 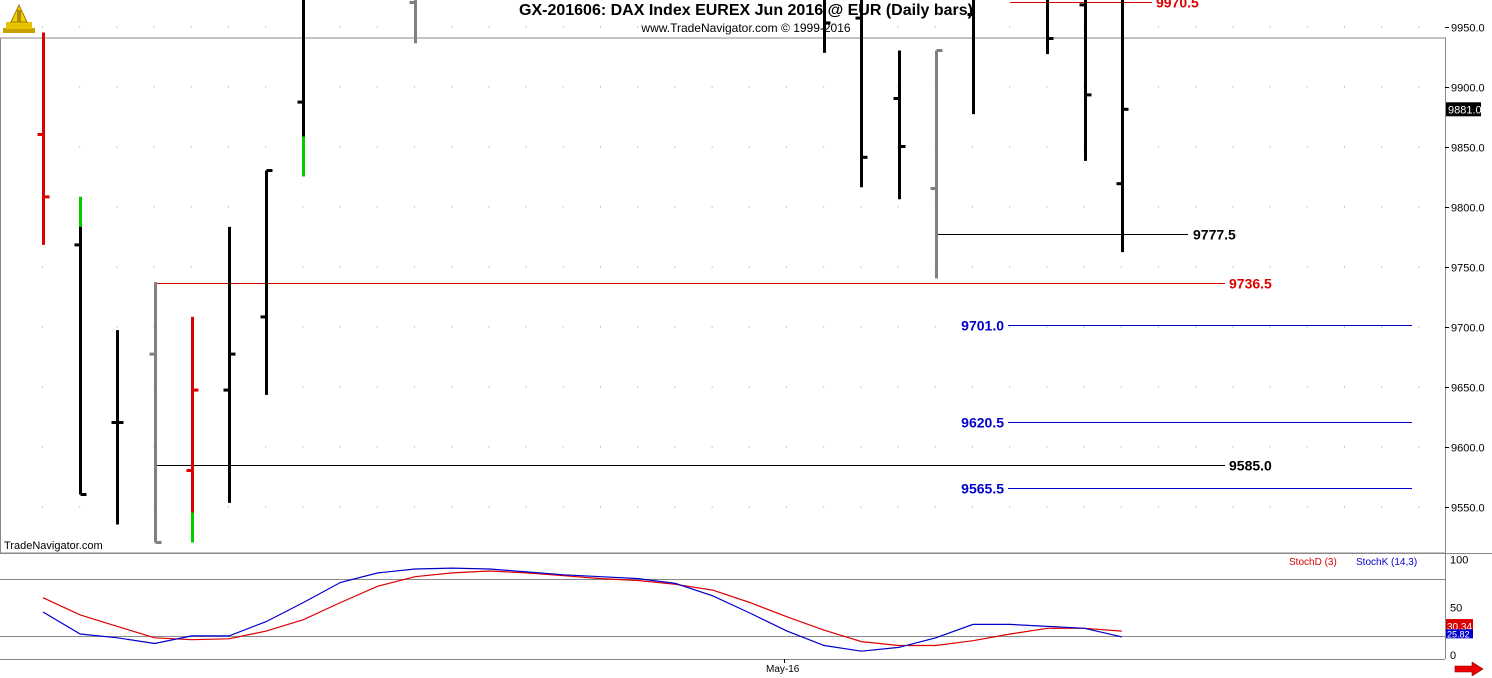 What do you see at coordinates (982, 489) in the screenshot?
I see `level-label: 9565.5` at bounding box center [982, 489].